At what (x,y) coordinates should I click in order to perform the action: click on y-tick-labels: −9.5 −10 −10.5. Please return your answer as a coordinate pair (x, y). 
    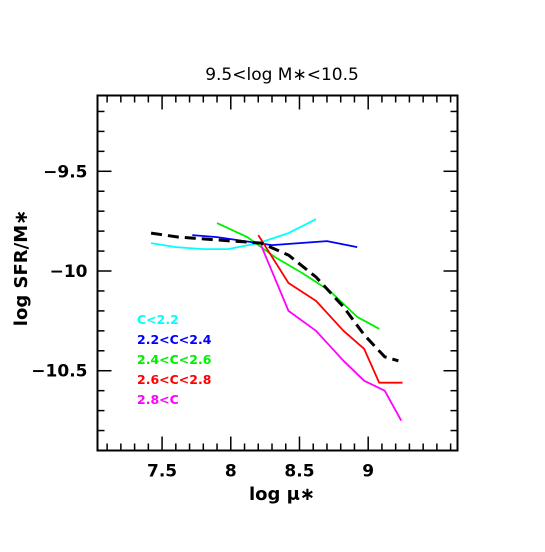
    Looking at the image, I should click on (59, 271).